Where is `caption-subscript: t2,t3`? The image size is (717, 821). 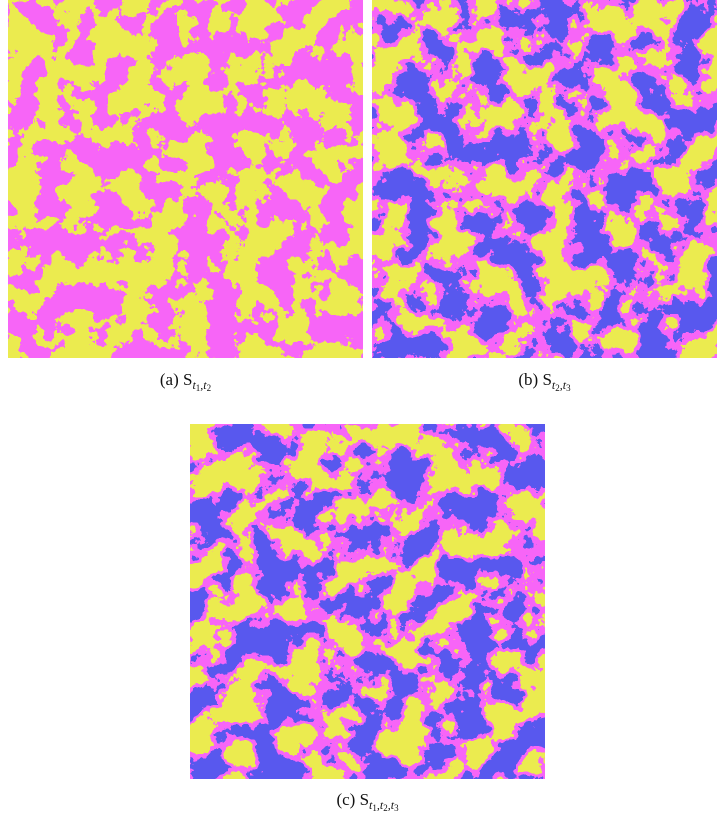 caption-subscript: t2,t3 is located at coordinates (561, 386).